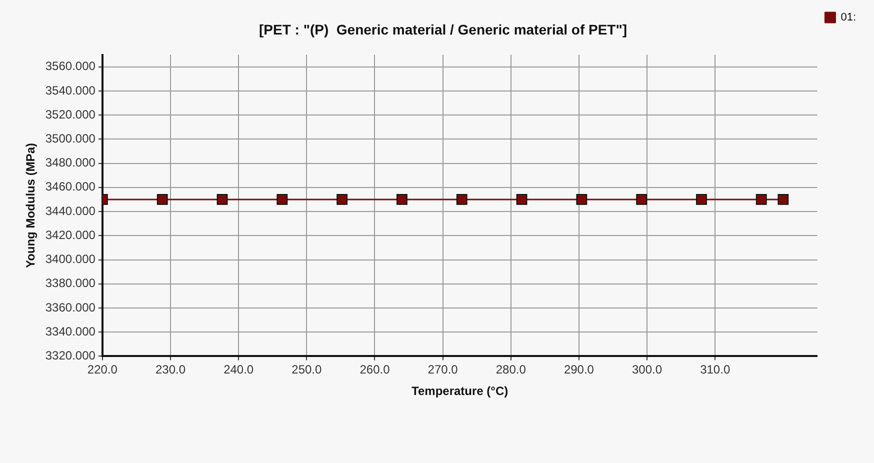 This screenshot has width=874, height=463. I want to click on y-tick-label: 3320.000, so click(70, 355).